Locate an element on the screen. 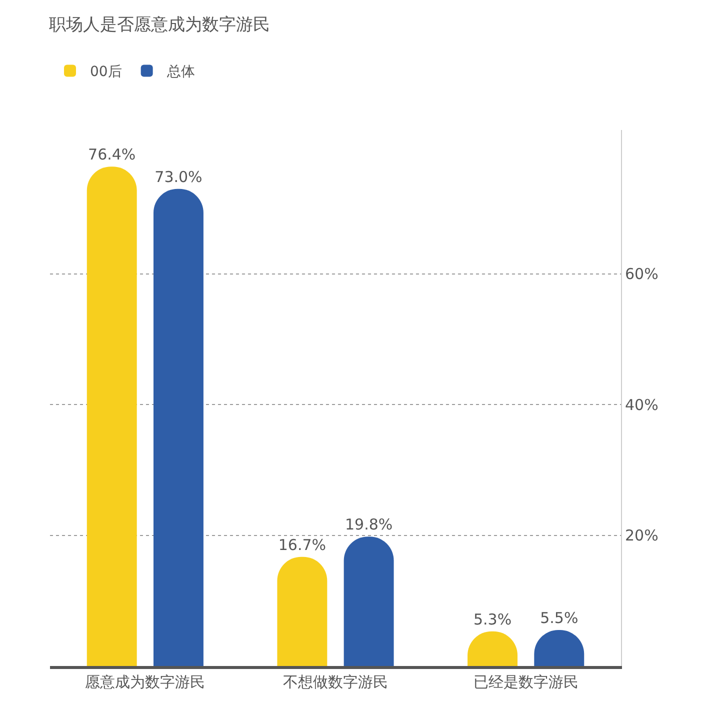  data-label: 16.7% is located at coordinates (302, 545).